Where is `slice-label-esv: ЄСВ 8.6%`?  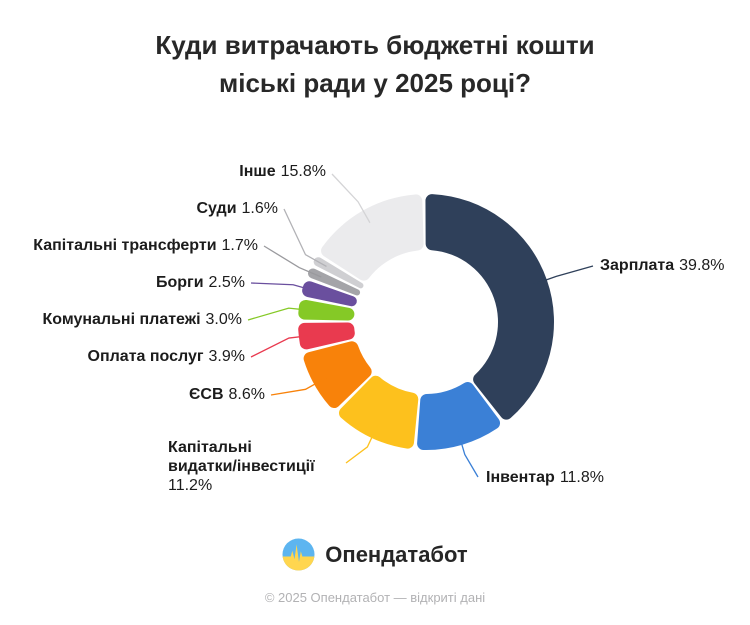
slice-label-esv: ЄСВ 8.6% is located at coordinates (227, 394).